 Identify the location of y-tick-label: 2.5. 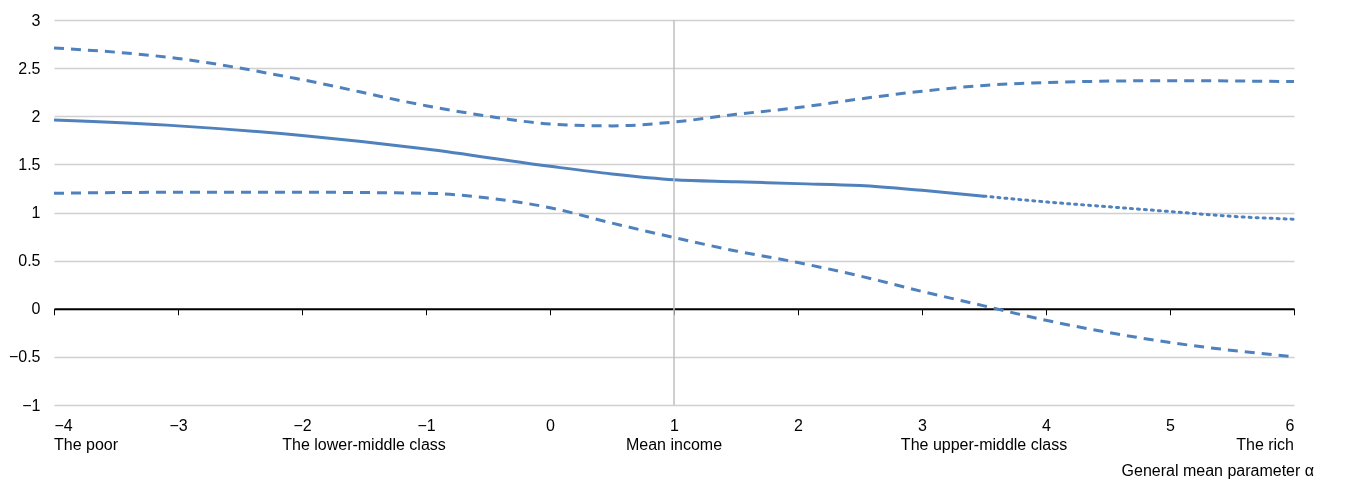
(29, 68).